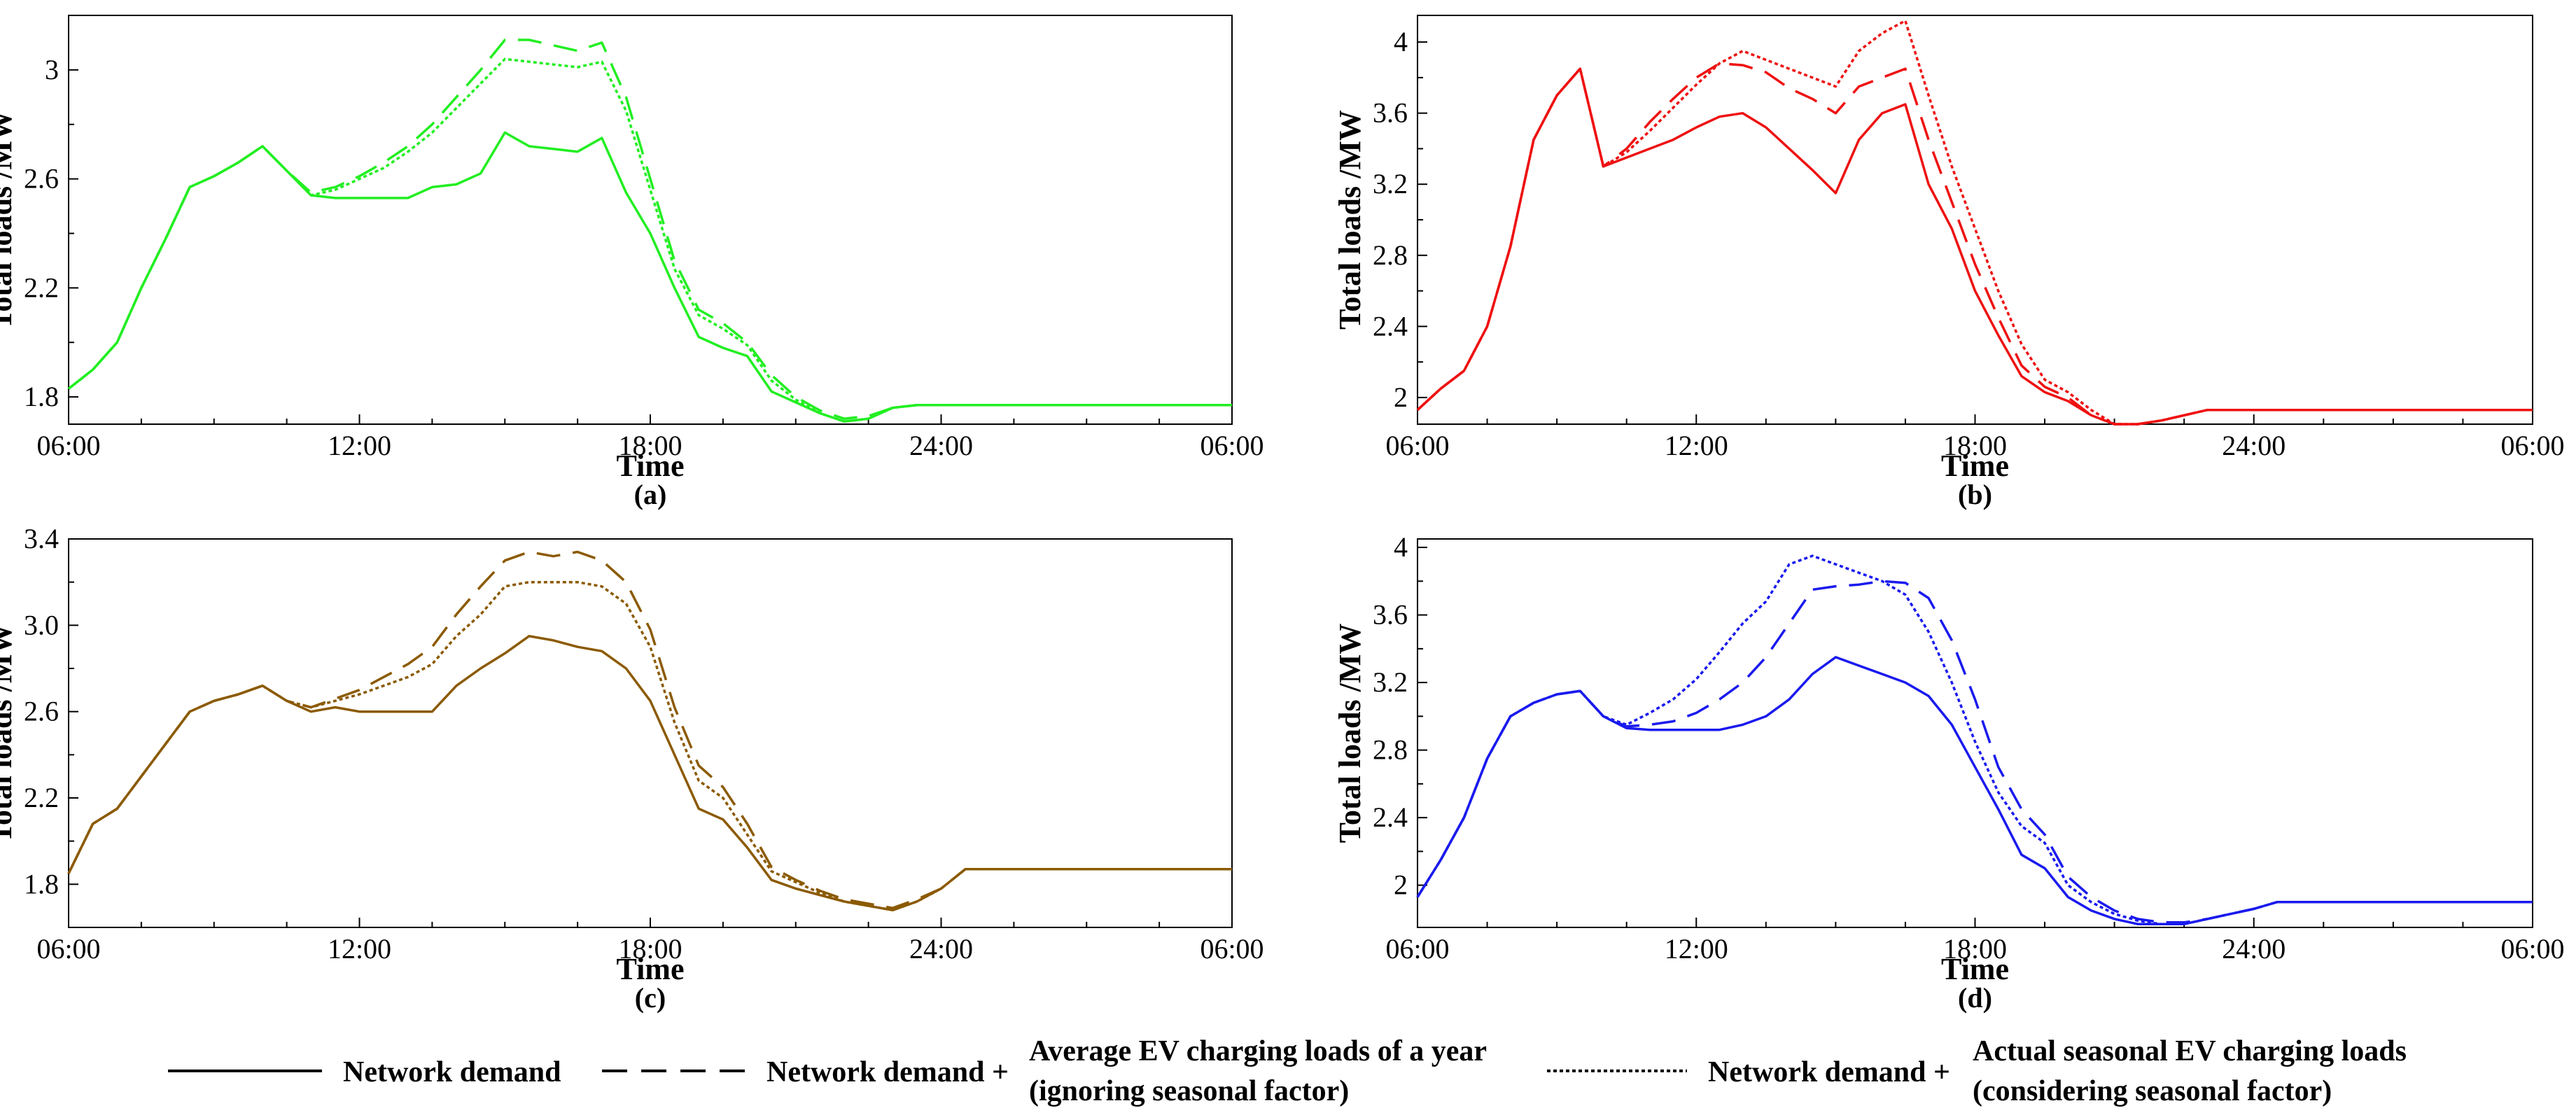  Describe the element at coordinates (52, 69) in the screenshot. I see `y-tick-label: 3` at that location.